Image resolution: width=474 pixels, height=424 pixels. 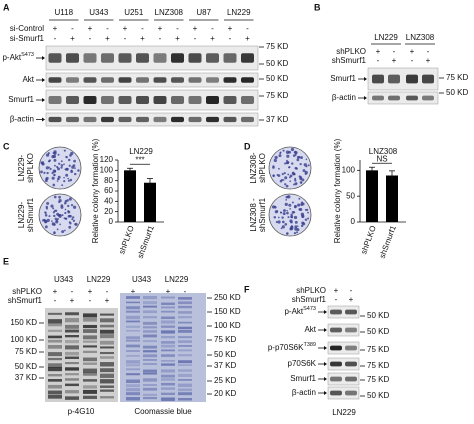 What do you see at coordinates (309, 309) in the screenshot?
I see `row-sup: S473` at bounding box center [309, 309].